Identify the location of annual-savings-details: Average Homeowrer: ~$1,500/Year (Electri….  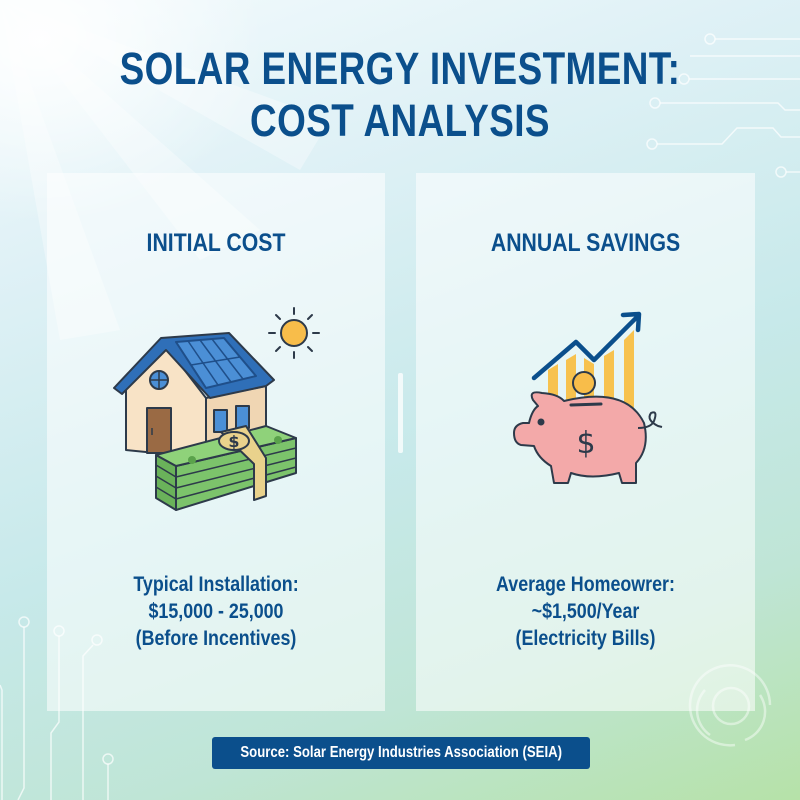
(585, 611).